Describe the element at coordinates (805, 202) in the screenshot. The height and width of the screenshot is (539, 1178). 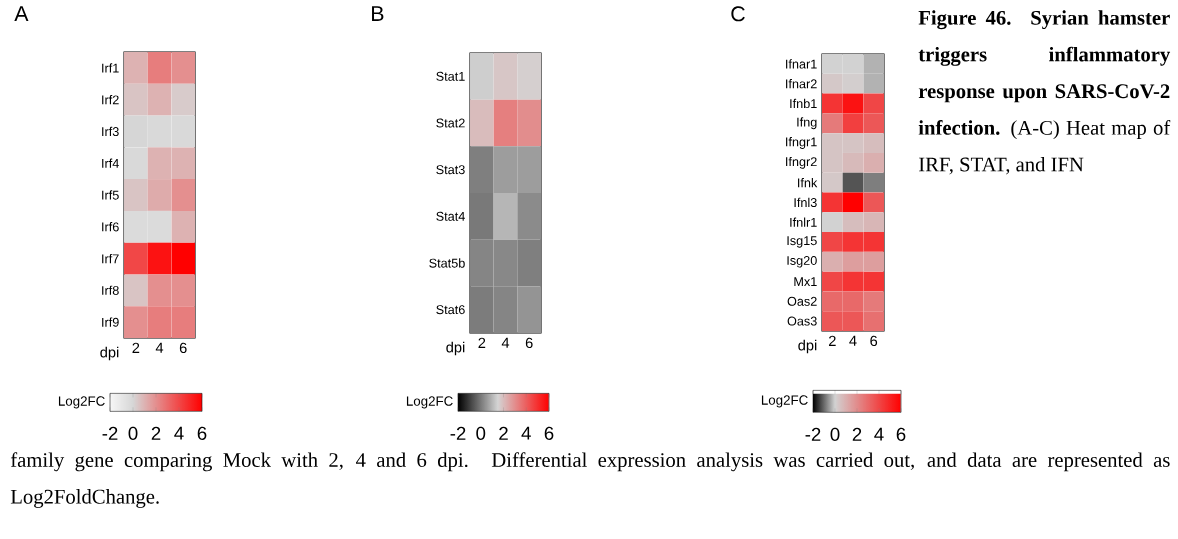
I see `y-tick-label: Ifnl3` at that location.